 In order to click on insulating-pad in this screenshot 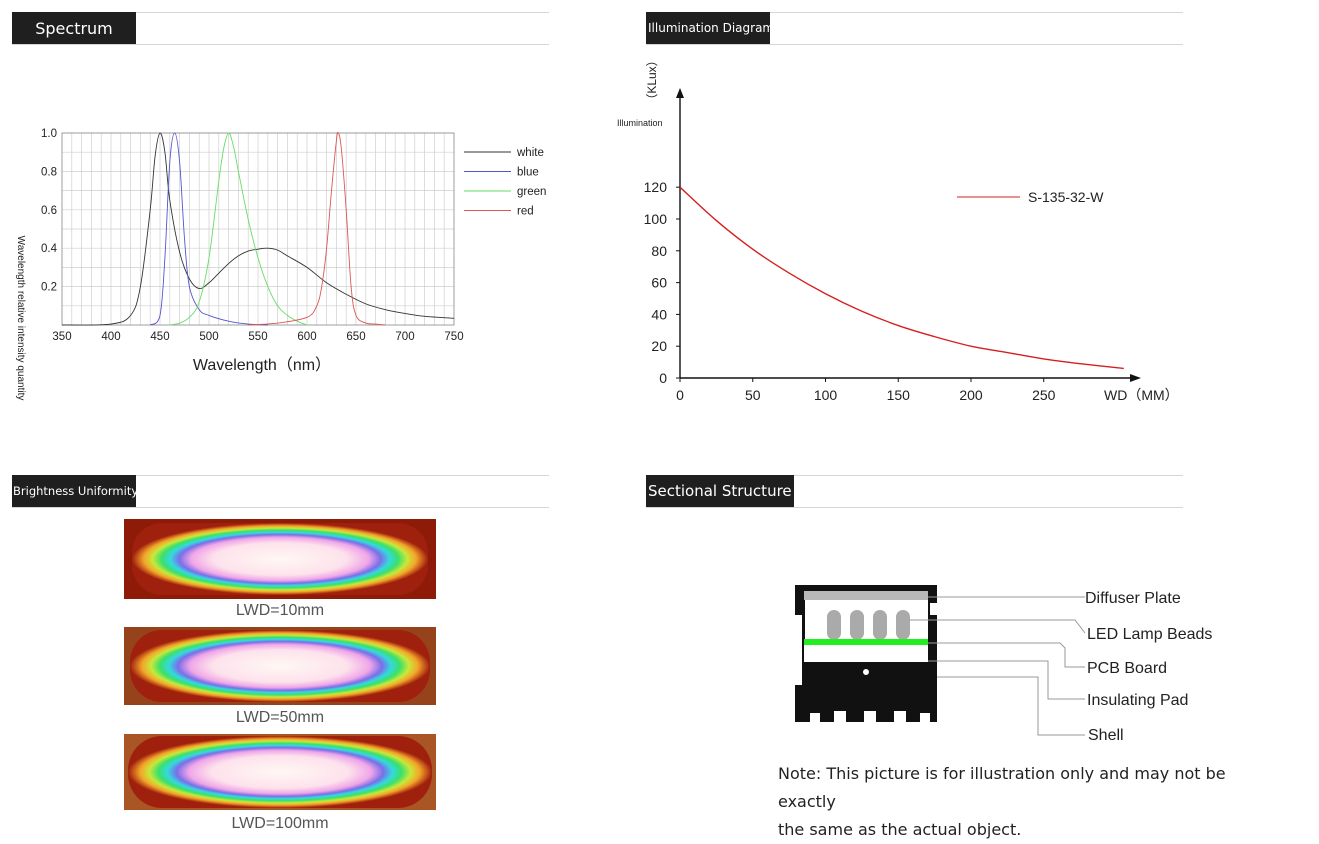, I will do `click(866, 653)`.